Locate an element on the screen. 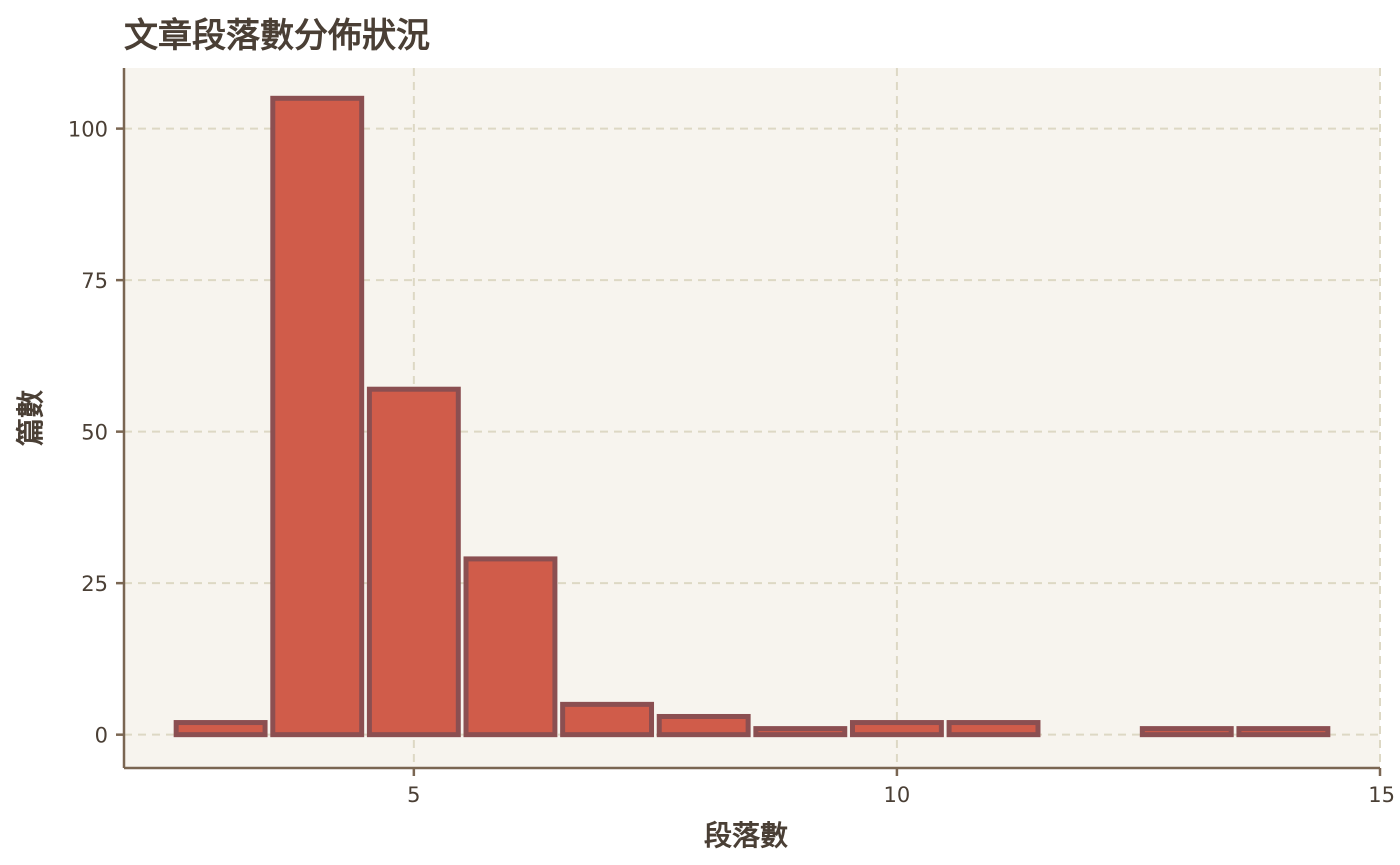  x-tick-label: 5 is located at coordinates (413, 795).